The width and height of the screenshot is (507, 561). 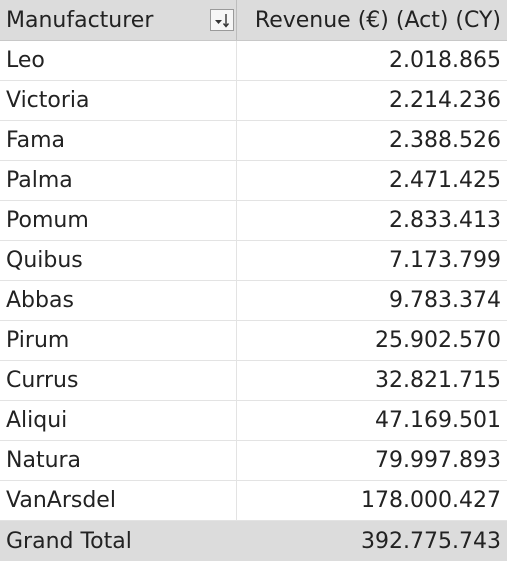 I want to click on manufacturer-cell: Palma, so click(x=118, y=181).